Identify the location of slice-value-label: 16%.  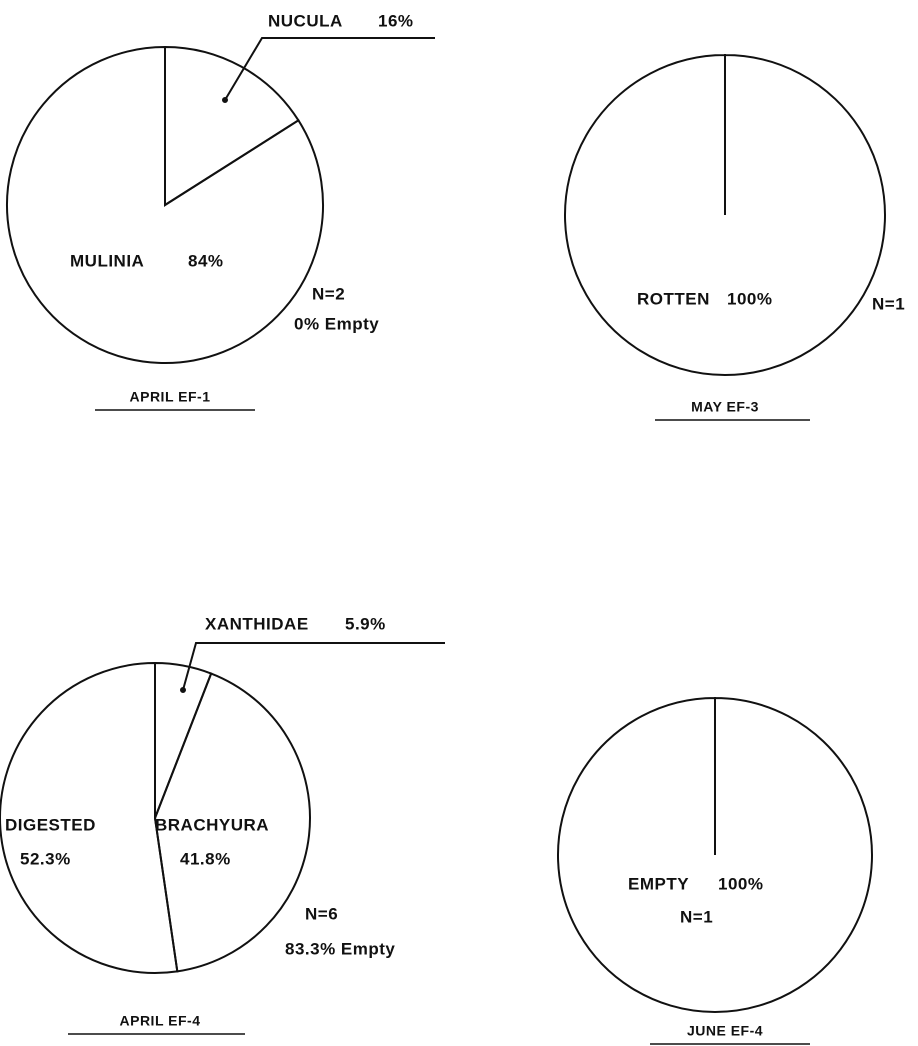
(396, 20).